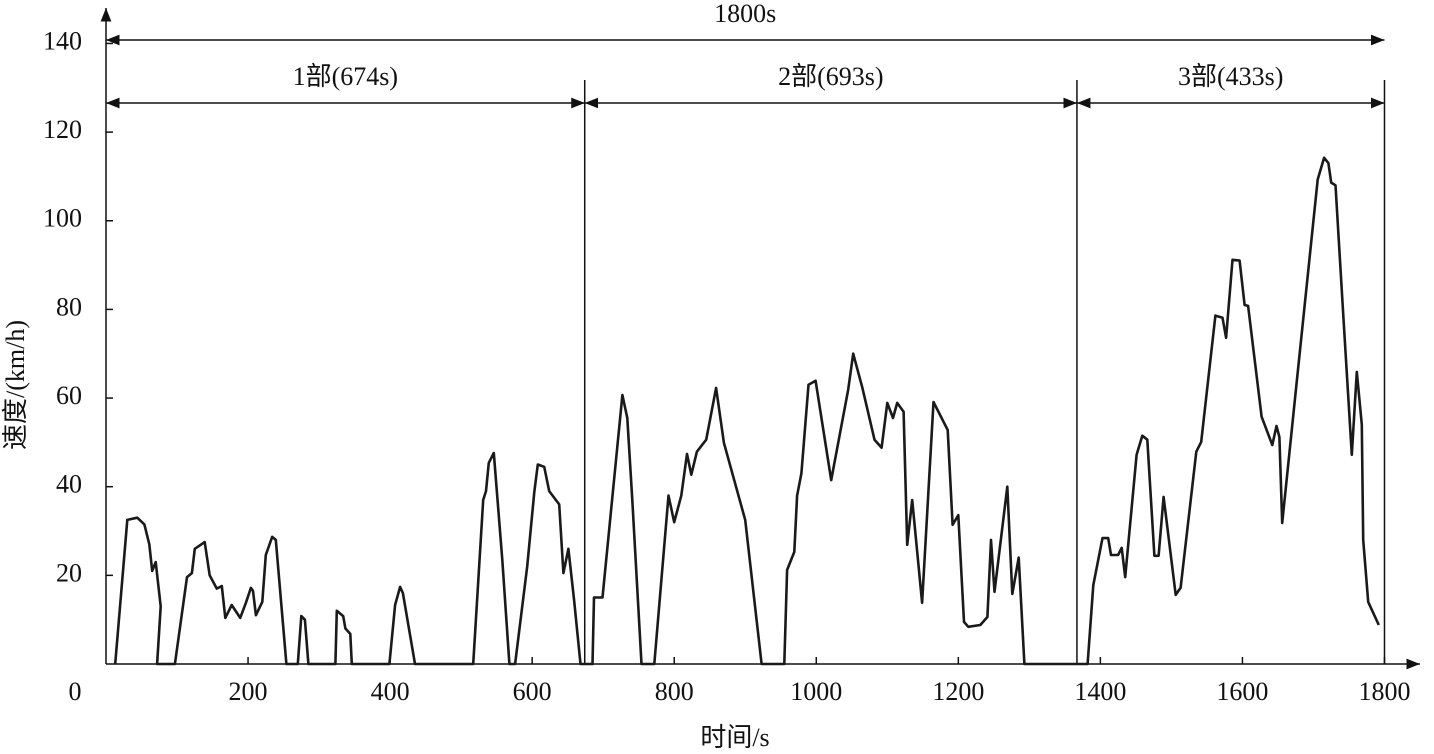  Describe the element at coordinates (390, 691) in the screenshot. I see `x-tick-label: 400` at that location.